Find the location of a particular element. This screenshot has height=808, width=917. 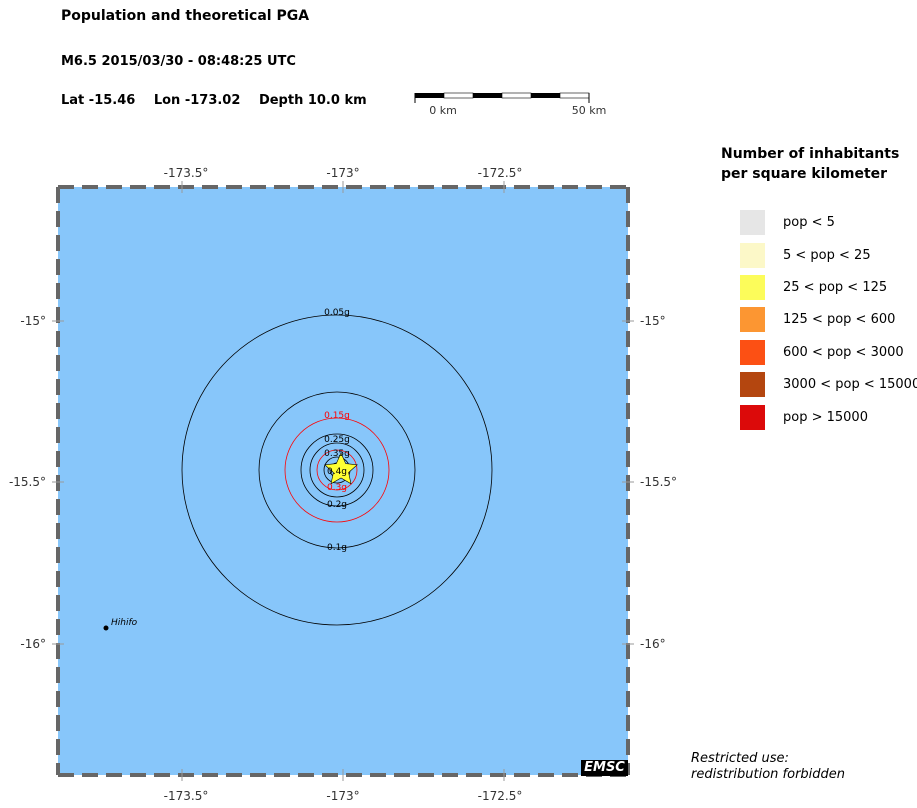

place-label: Hihifo is located at coordinates (124, 623).